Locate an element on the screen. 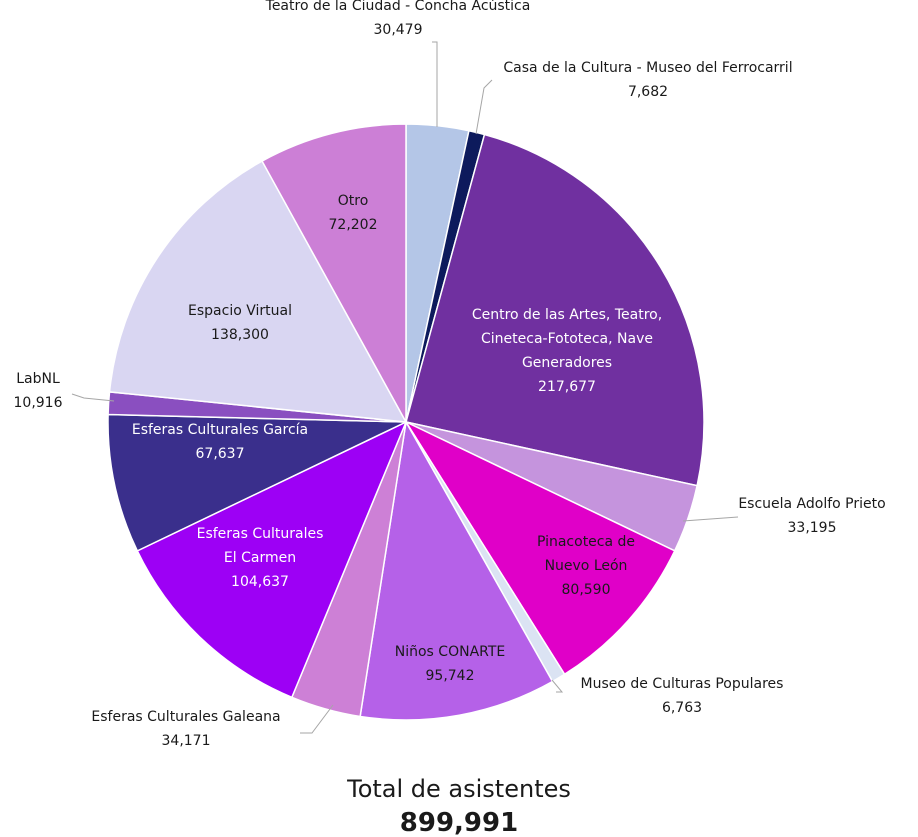 Image resolution: width=918 pixels, height=837 pixels. pie-slice-centro-de-las-artes-teatro-cineteca-fototeca-nave-generadores is located at coordinates (555, 310).